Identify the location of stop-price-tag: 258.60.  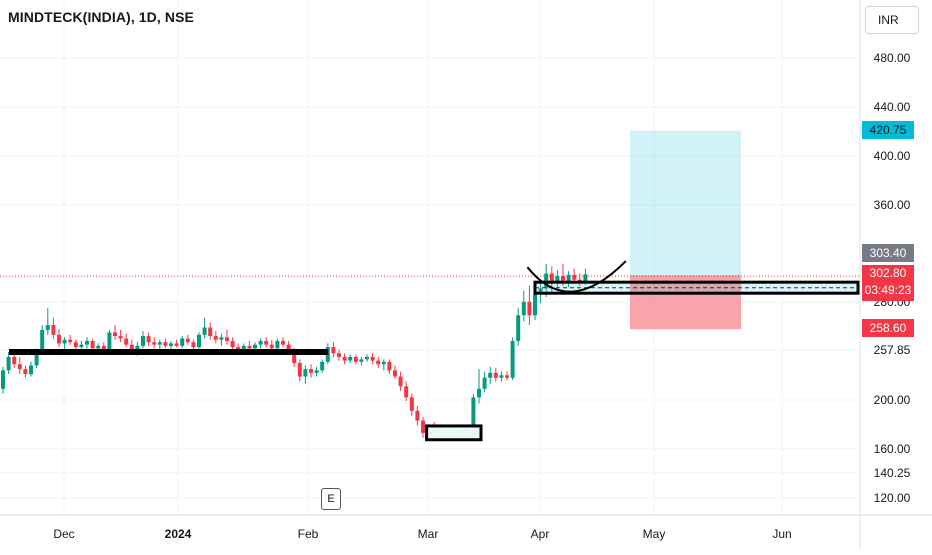
(888, 328).